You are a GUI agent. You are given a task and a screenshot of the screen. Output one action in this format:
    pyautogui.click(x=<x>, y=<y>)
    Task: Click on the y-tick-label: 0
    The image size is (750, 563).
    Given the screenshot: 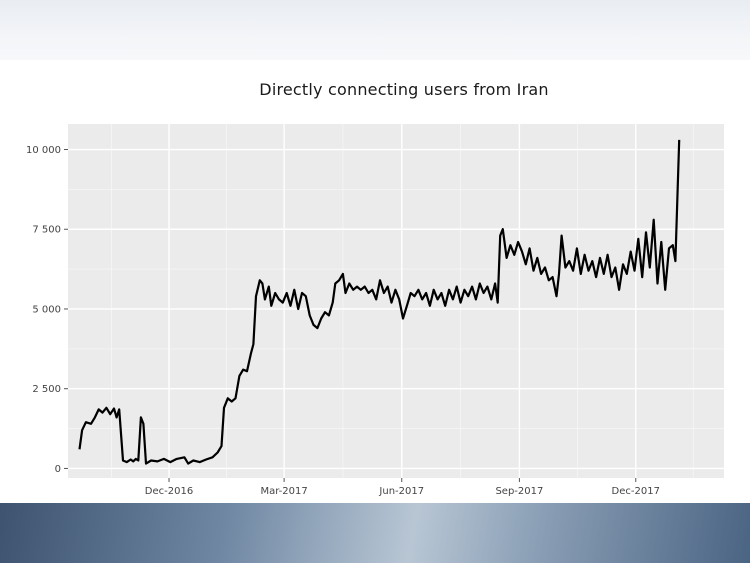 What is the action you would take?
    pyautogui.click(x=58, y=469)
    